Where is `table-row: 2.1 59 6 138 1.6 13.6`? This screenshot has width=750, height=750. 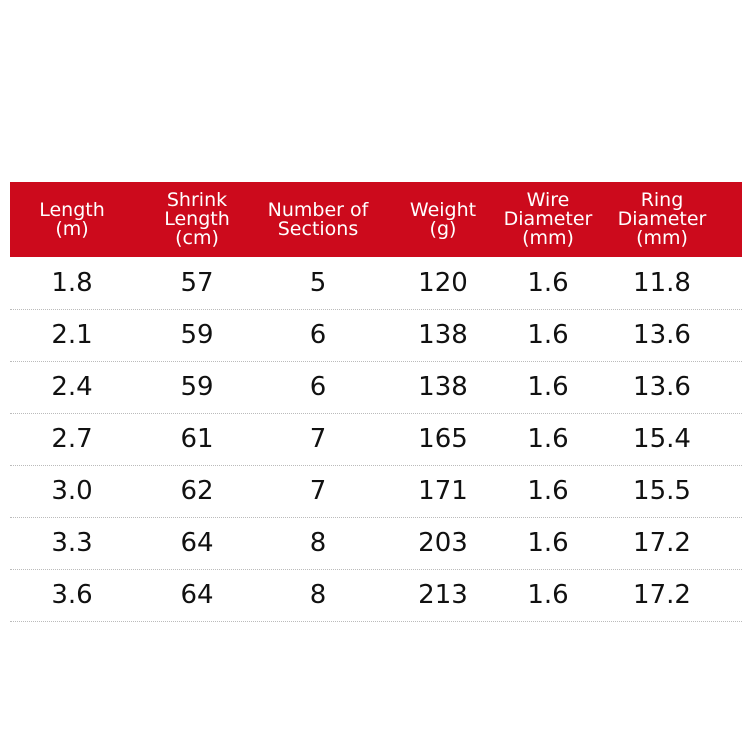
table-row: 2.1 59 6 138 1.6 13.6 is located at coordinates (376, 335).